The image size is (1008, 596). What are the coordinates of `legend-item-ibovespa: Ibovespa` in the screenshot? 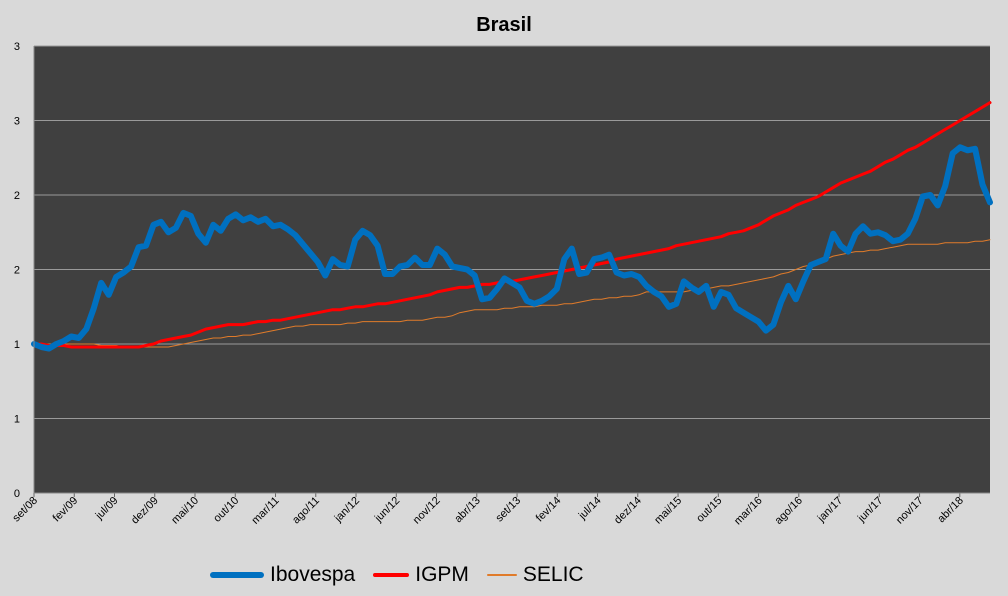 It's located at (282, 575).